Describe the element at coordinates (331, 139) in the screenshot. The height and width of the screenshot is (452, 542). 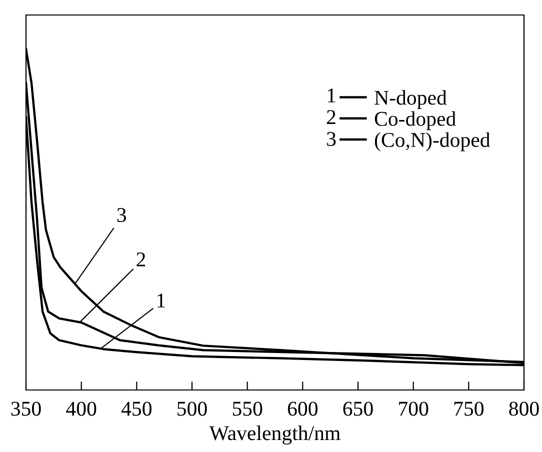
I see `text: 3` at that location.